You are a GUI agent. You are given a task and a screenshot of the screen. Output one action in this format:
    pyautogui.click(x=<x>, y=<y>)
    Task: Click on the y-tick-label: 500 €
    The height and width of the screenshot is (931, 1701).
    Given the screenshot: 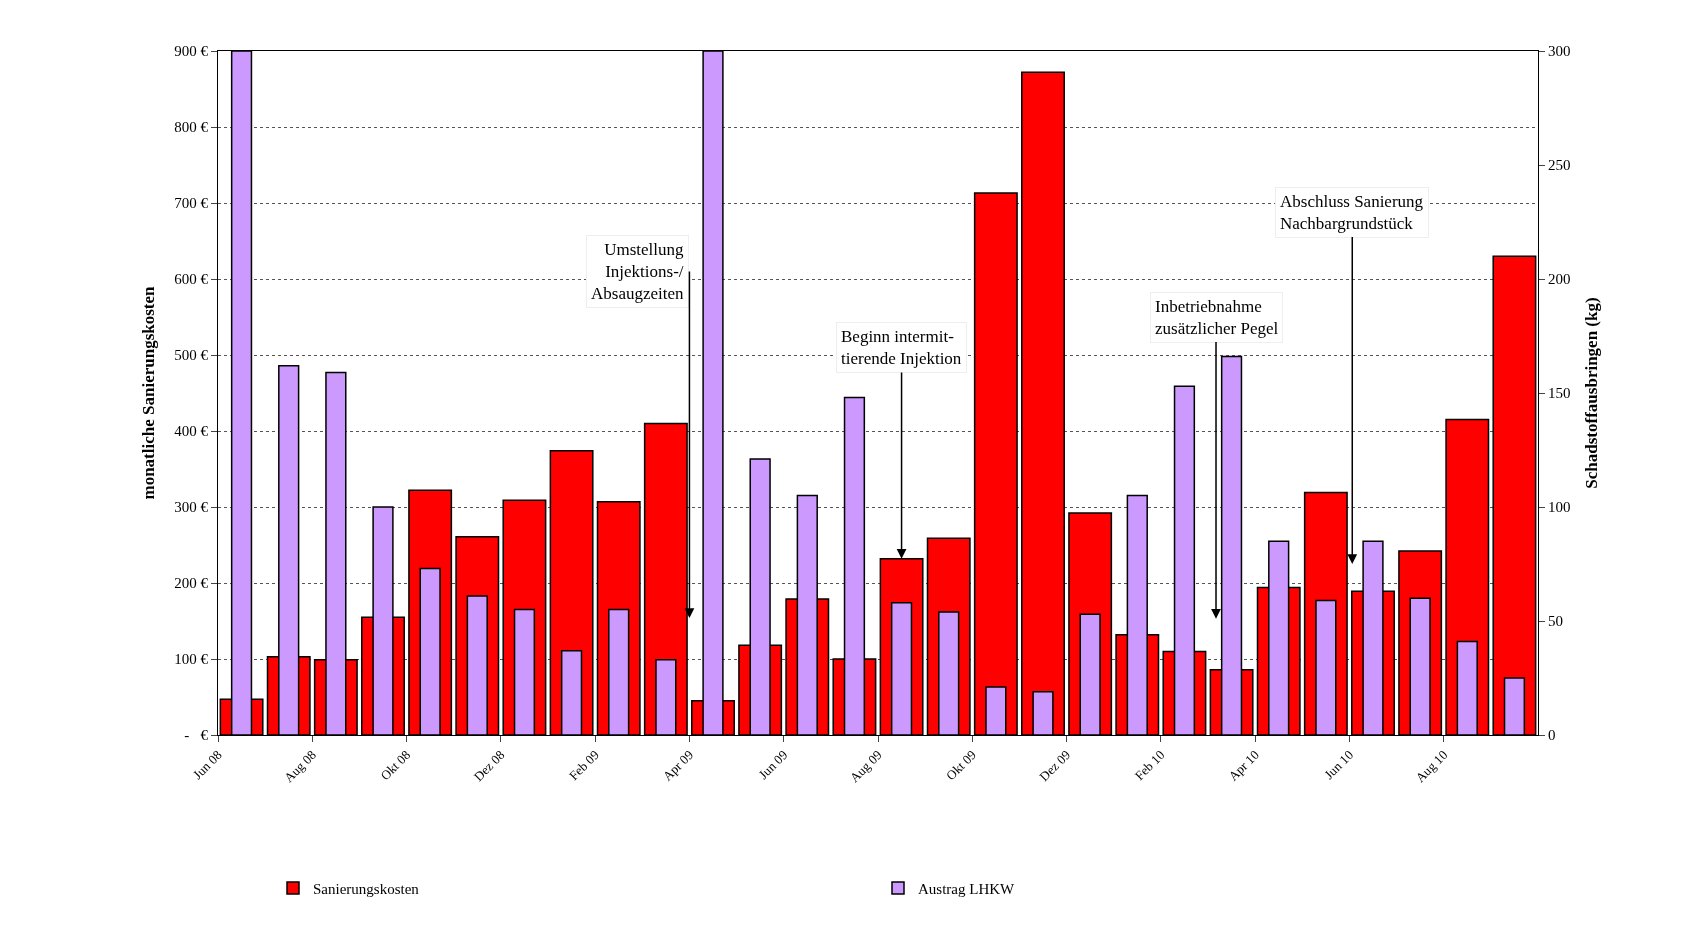 What is the action you would take?
    pyautogui.click(x=191, y=355)
    